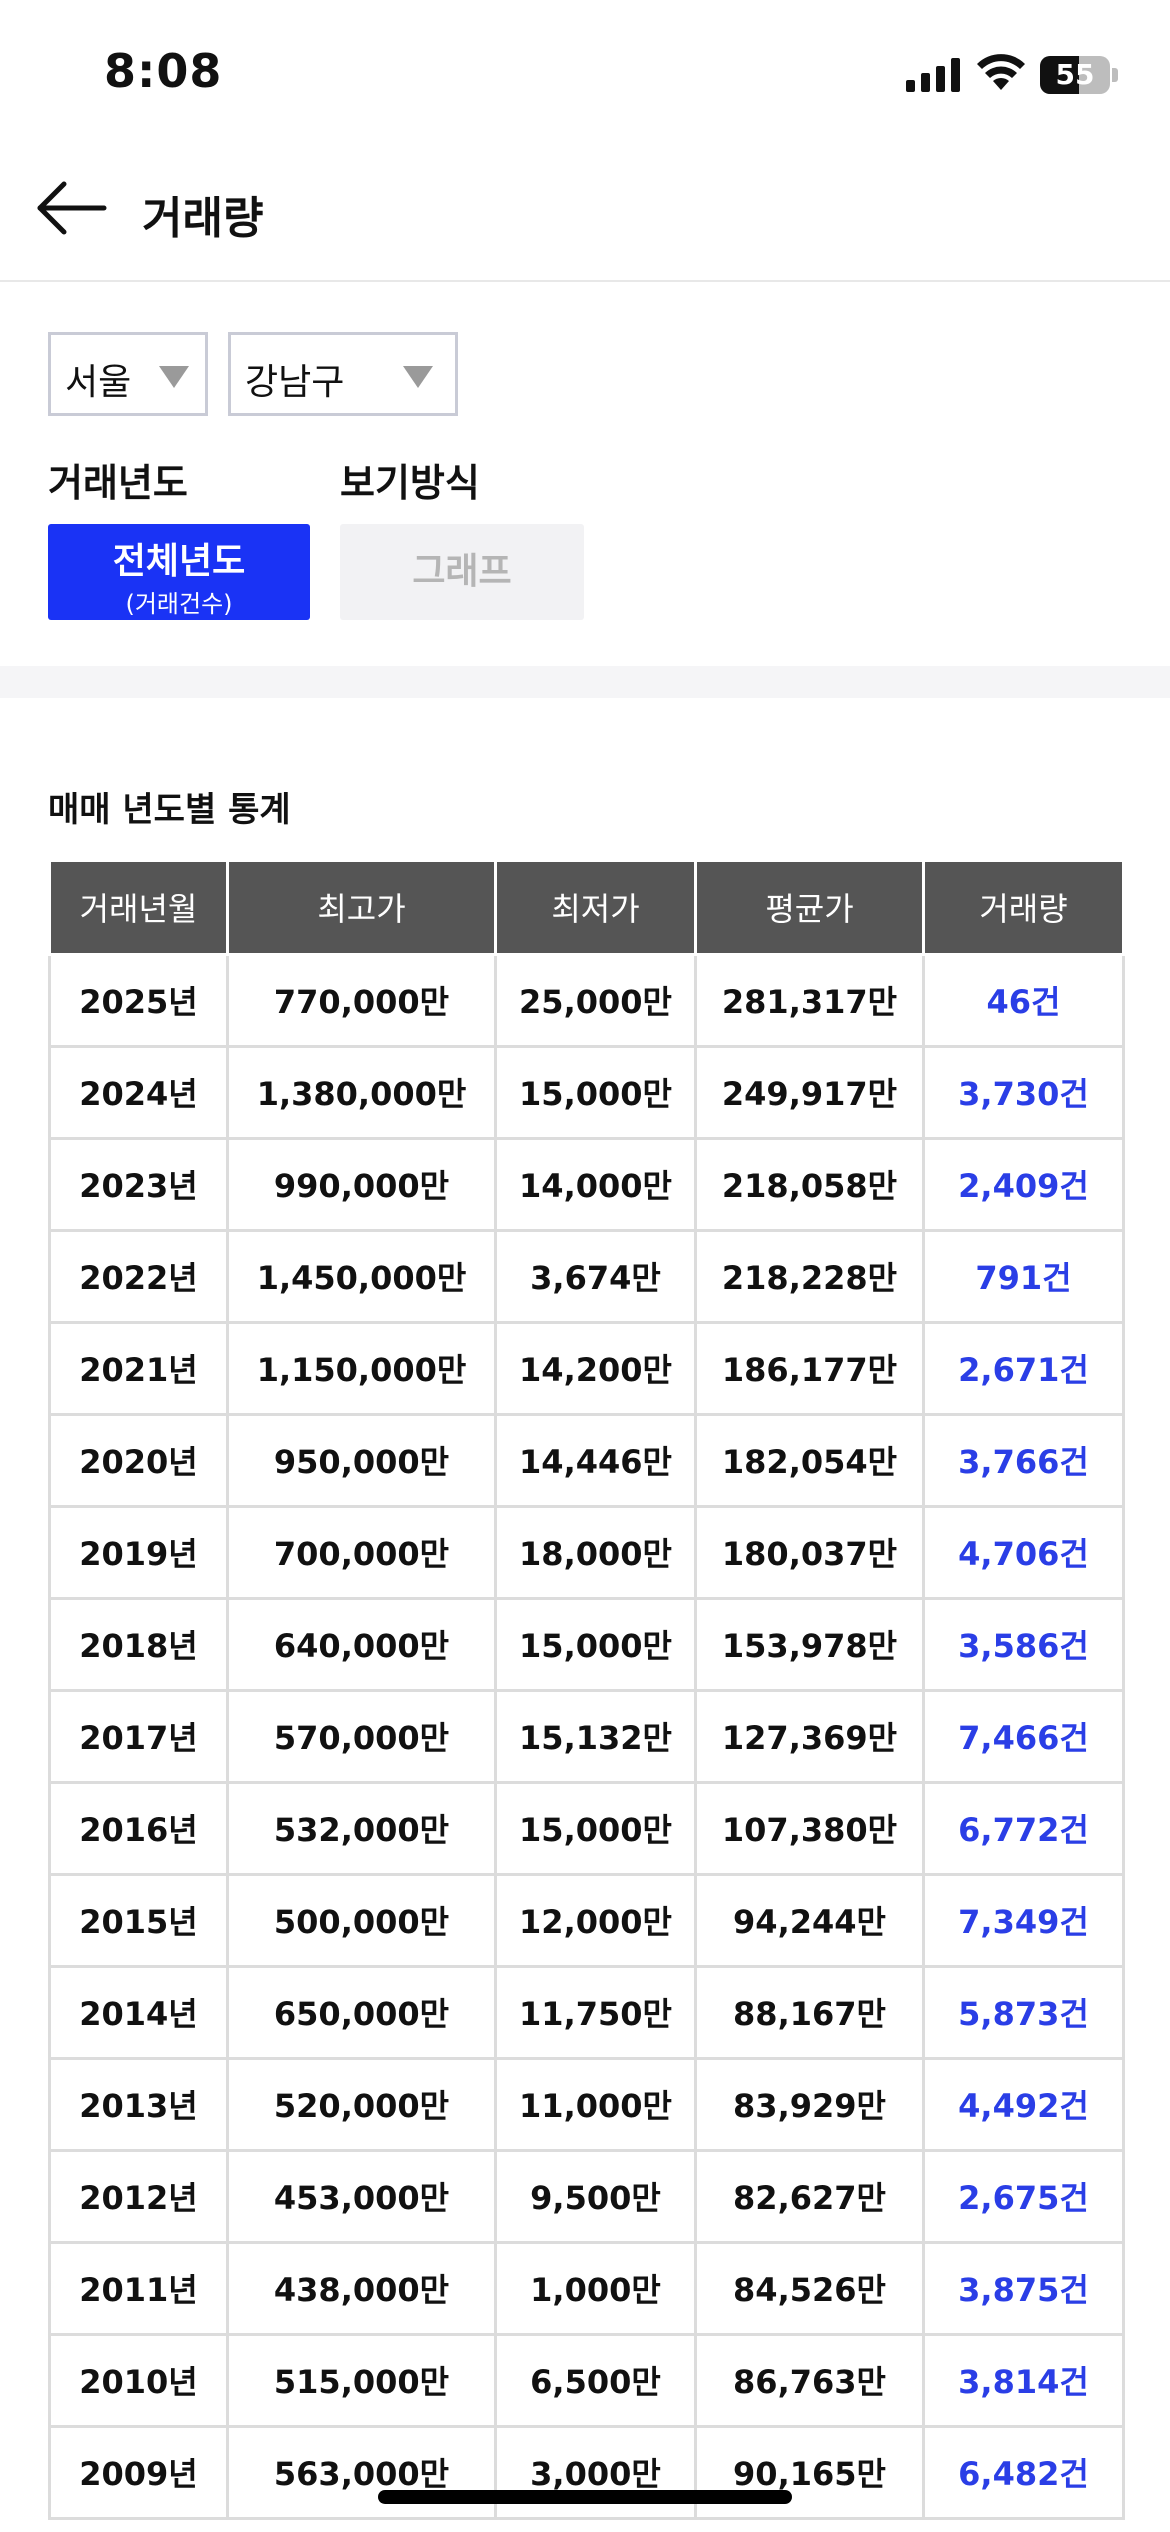  What do you see at coordinates (809, 2012) in the screenshot?
I see `table-cell: 88,167만` at bounding box center [809, 2012].